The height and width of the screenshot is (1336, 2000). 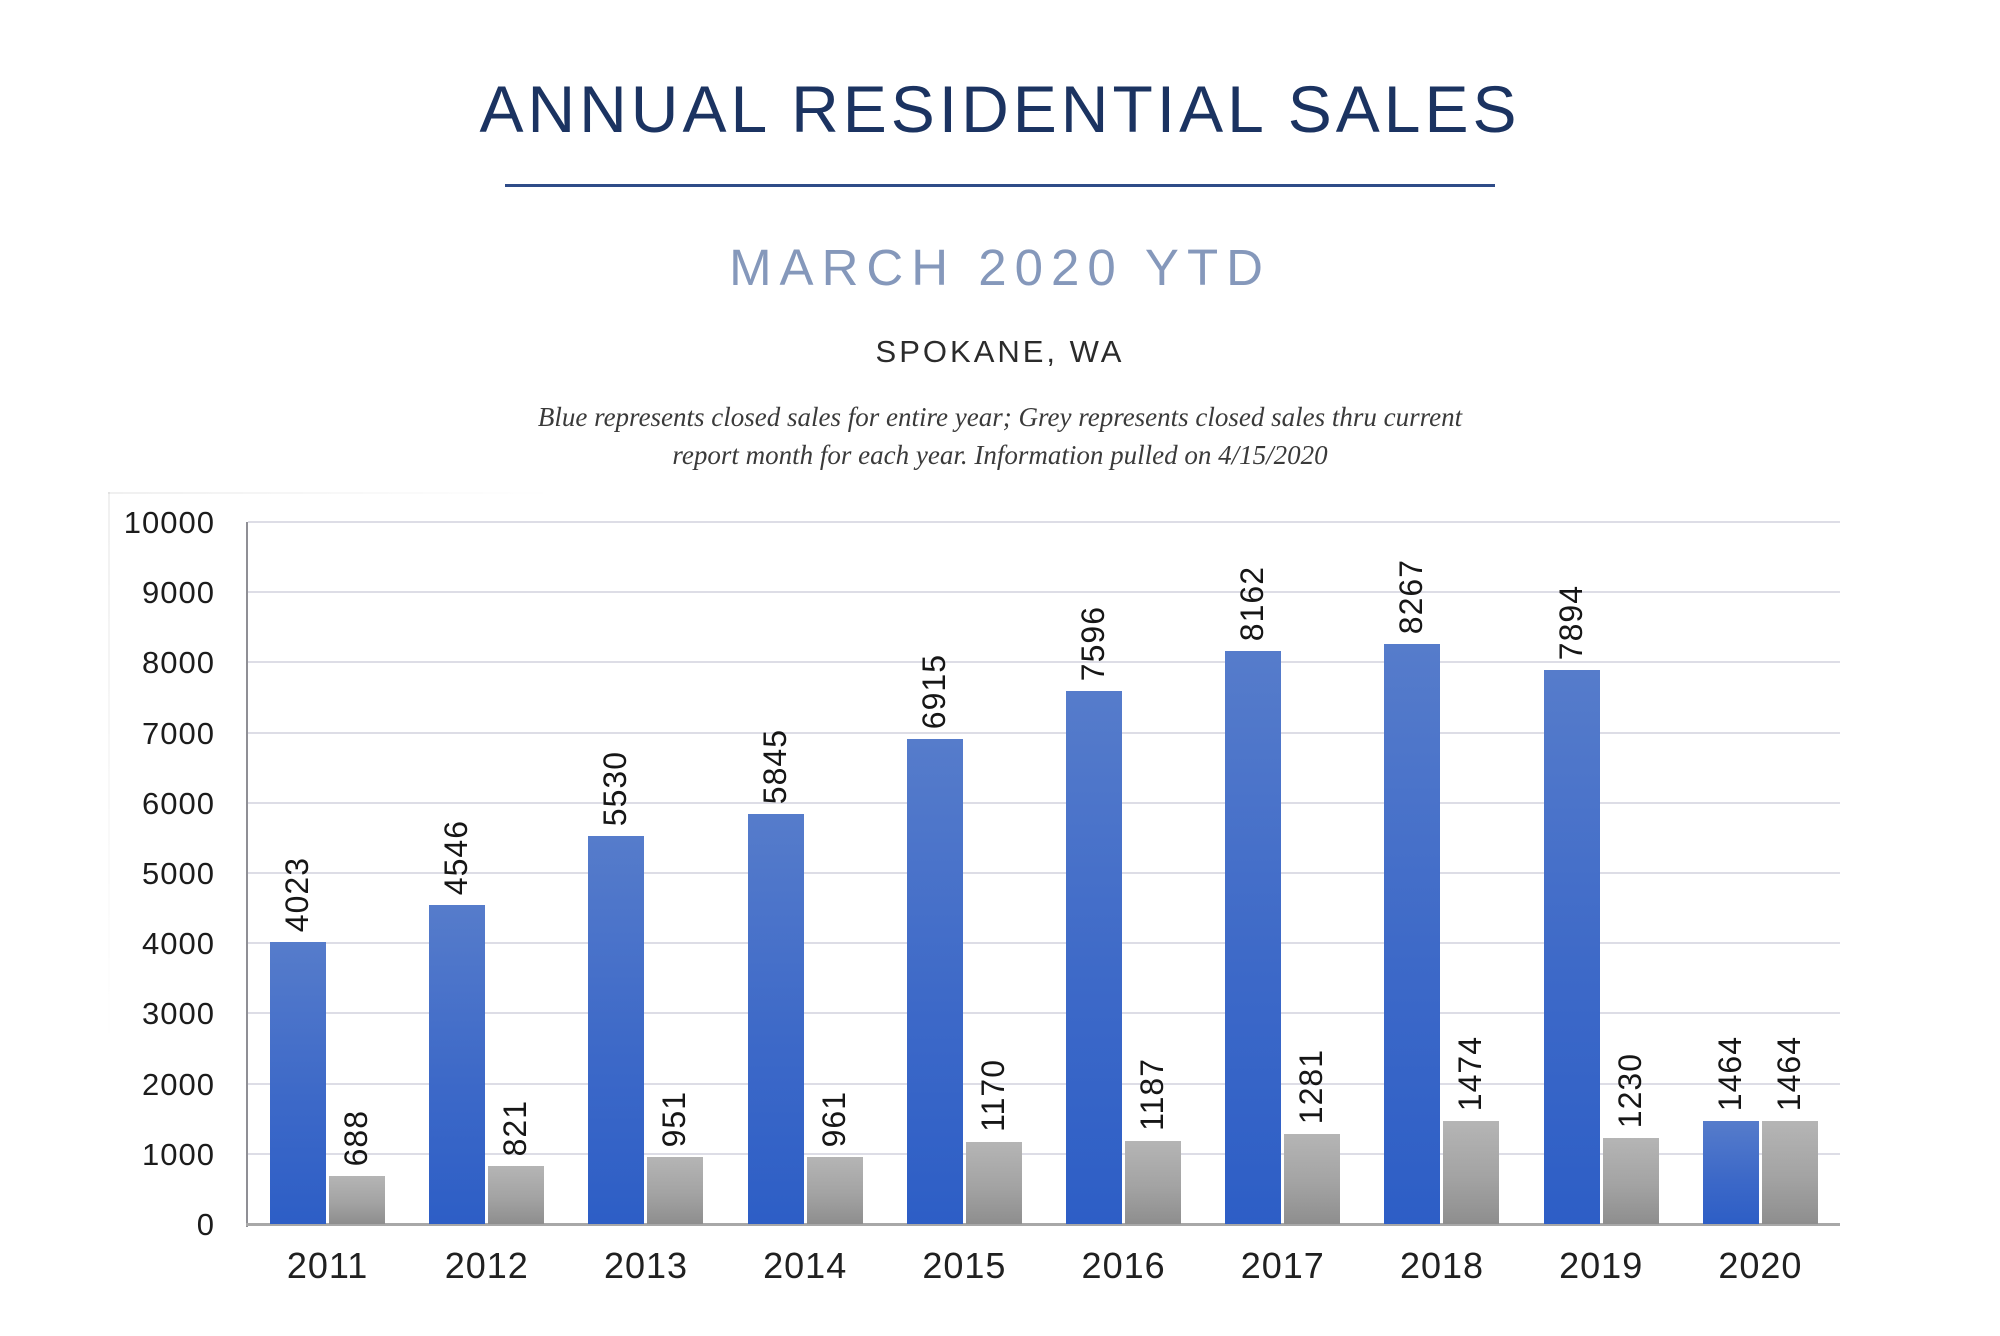 What do you see at coordinates (1572, 947) in the screenshot?
I see `bar-blue-2019` at bounding box center [1572, 947].